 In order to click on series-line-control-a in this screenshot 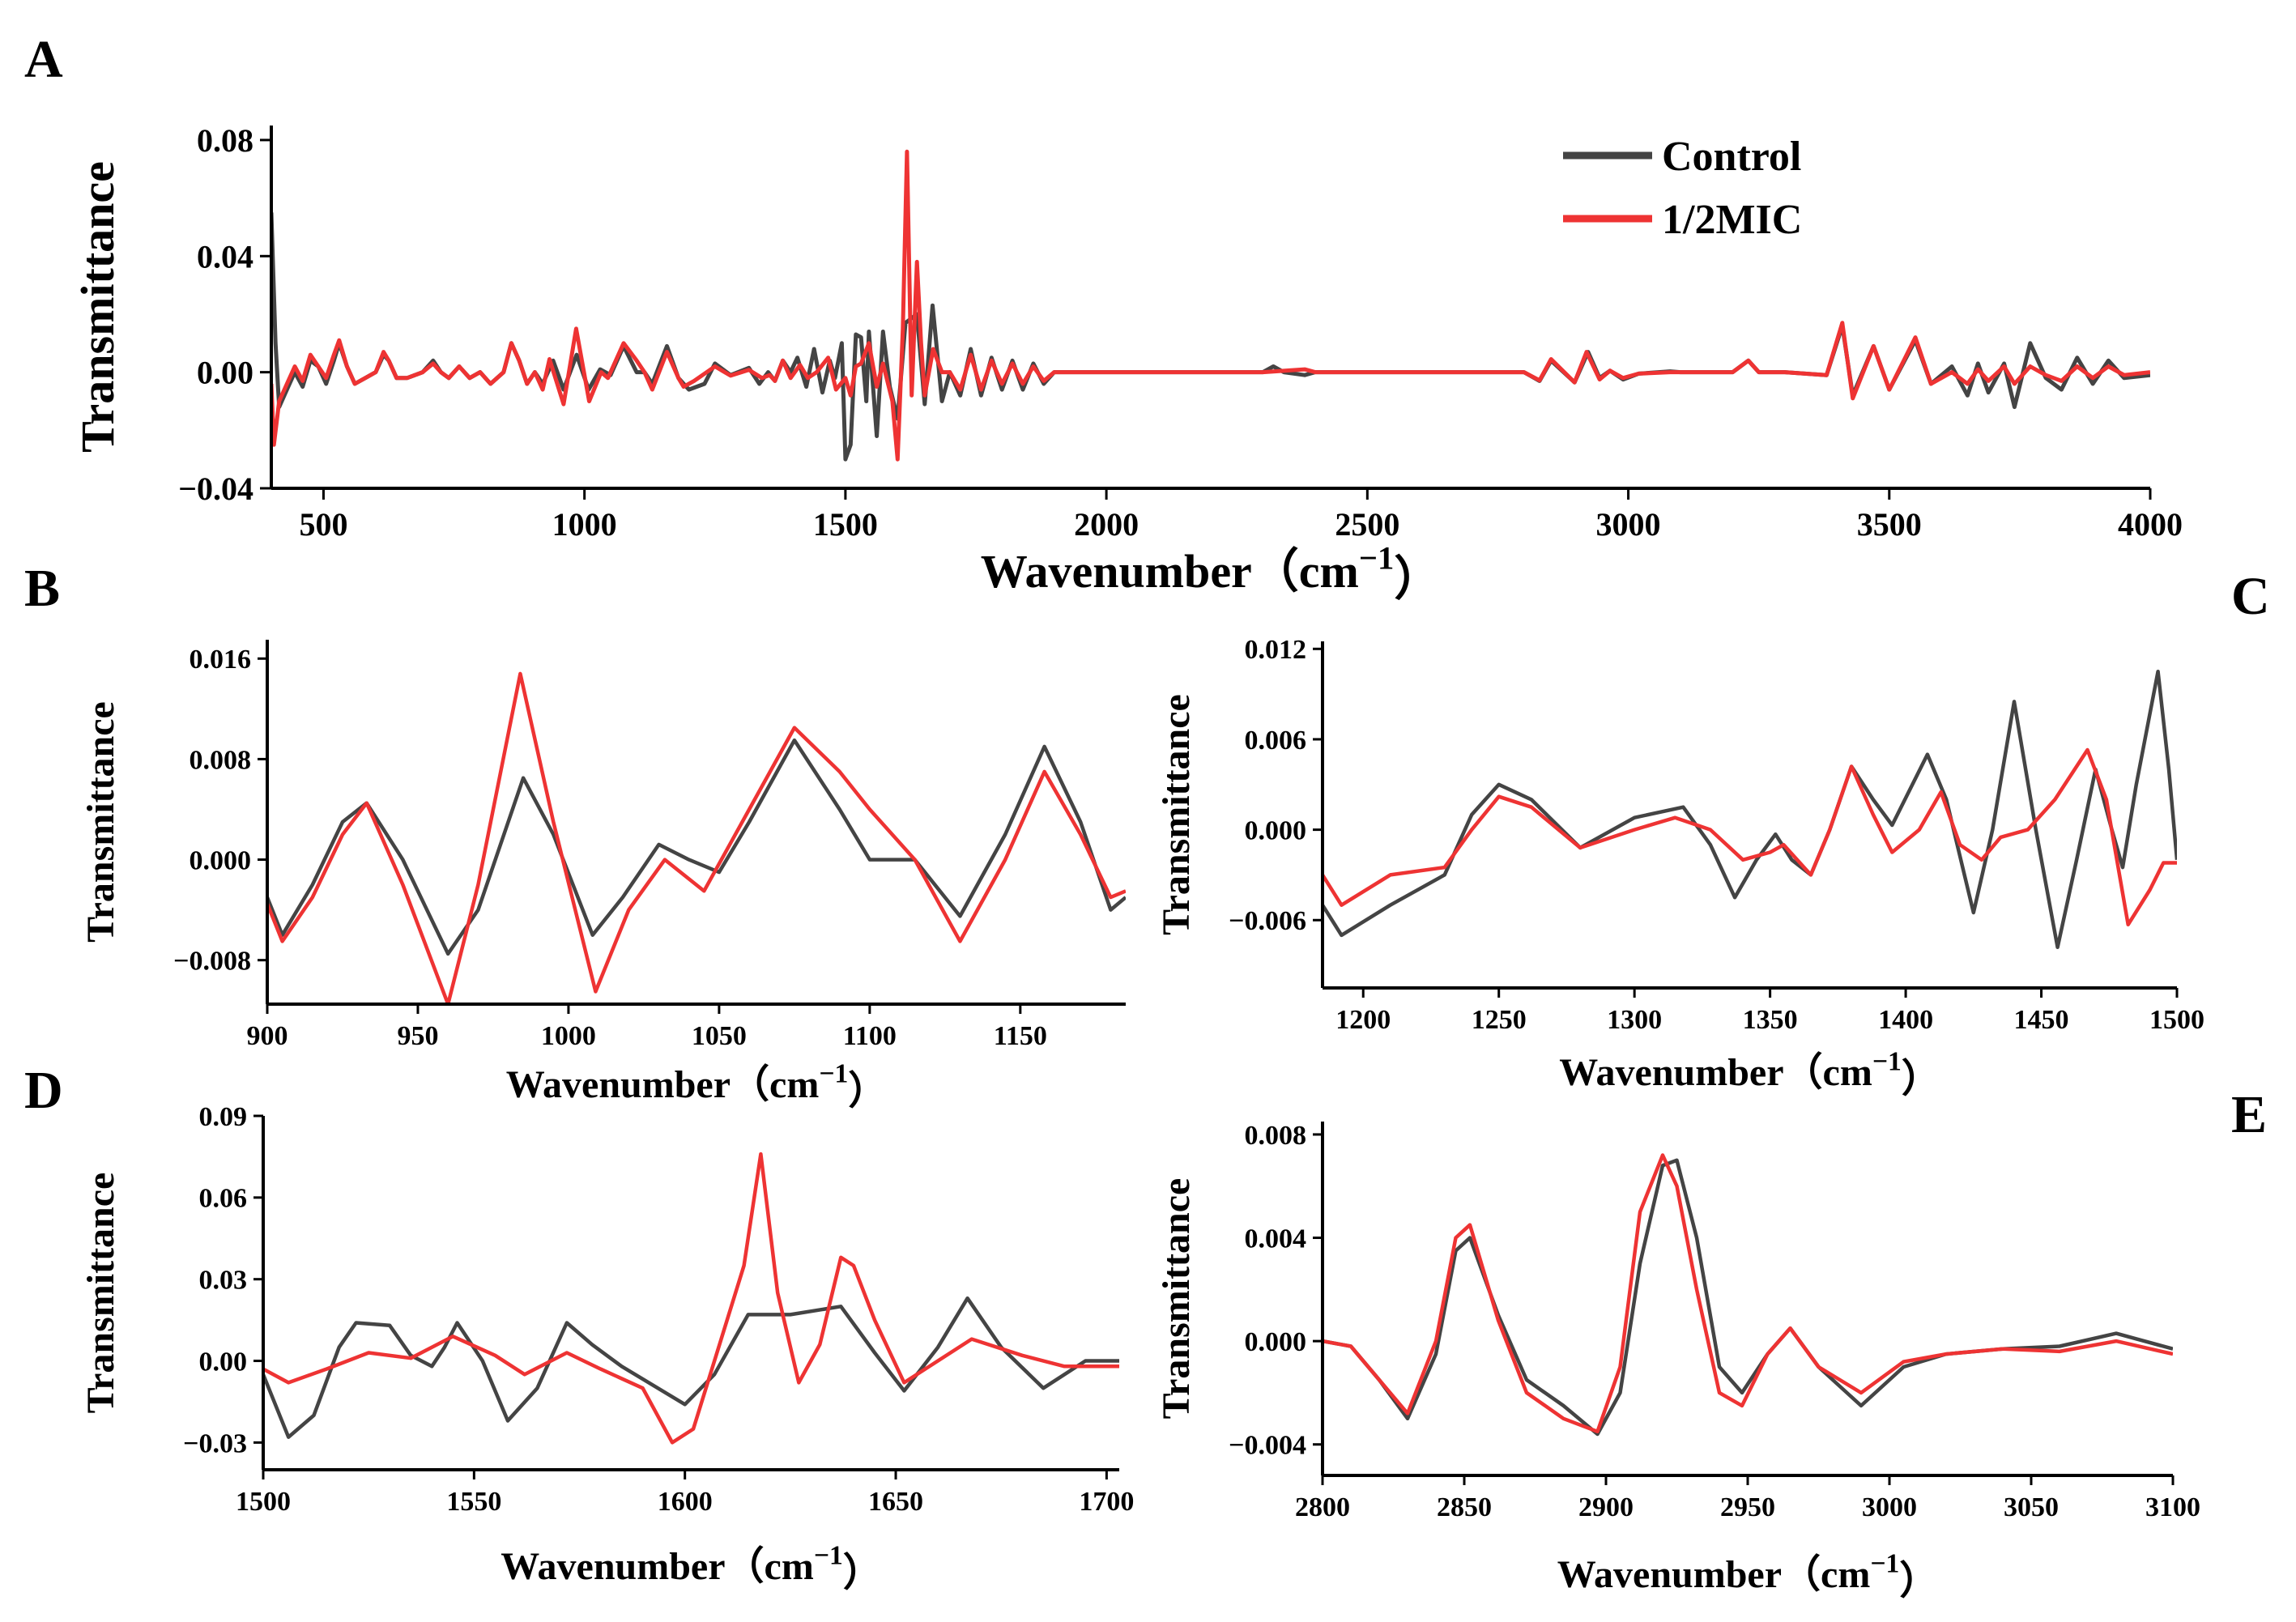, I will do `click(1211, 337)`.